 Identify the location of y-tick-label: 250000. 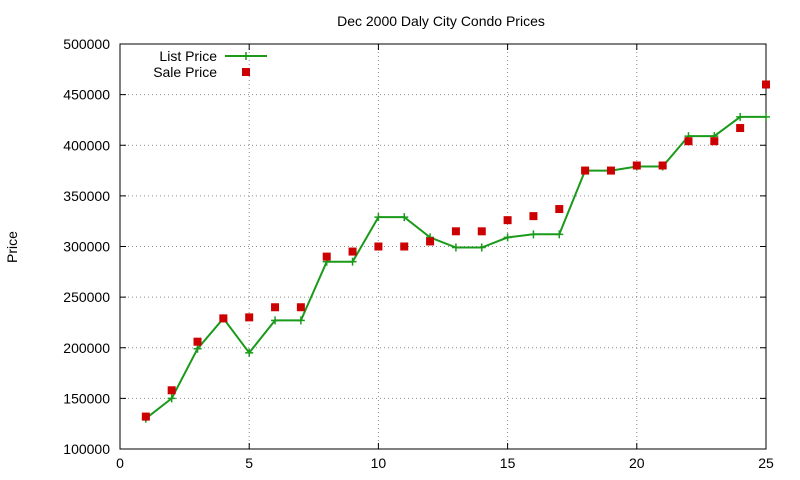
(86, 297).